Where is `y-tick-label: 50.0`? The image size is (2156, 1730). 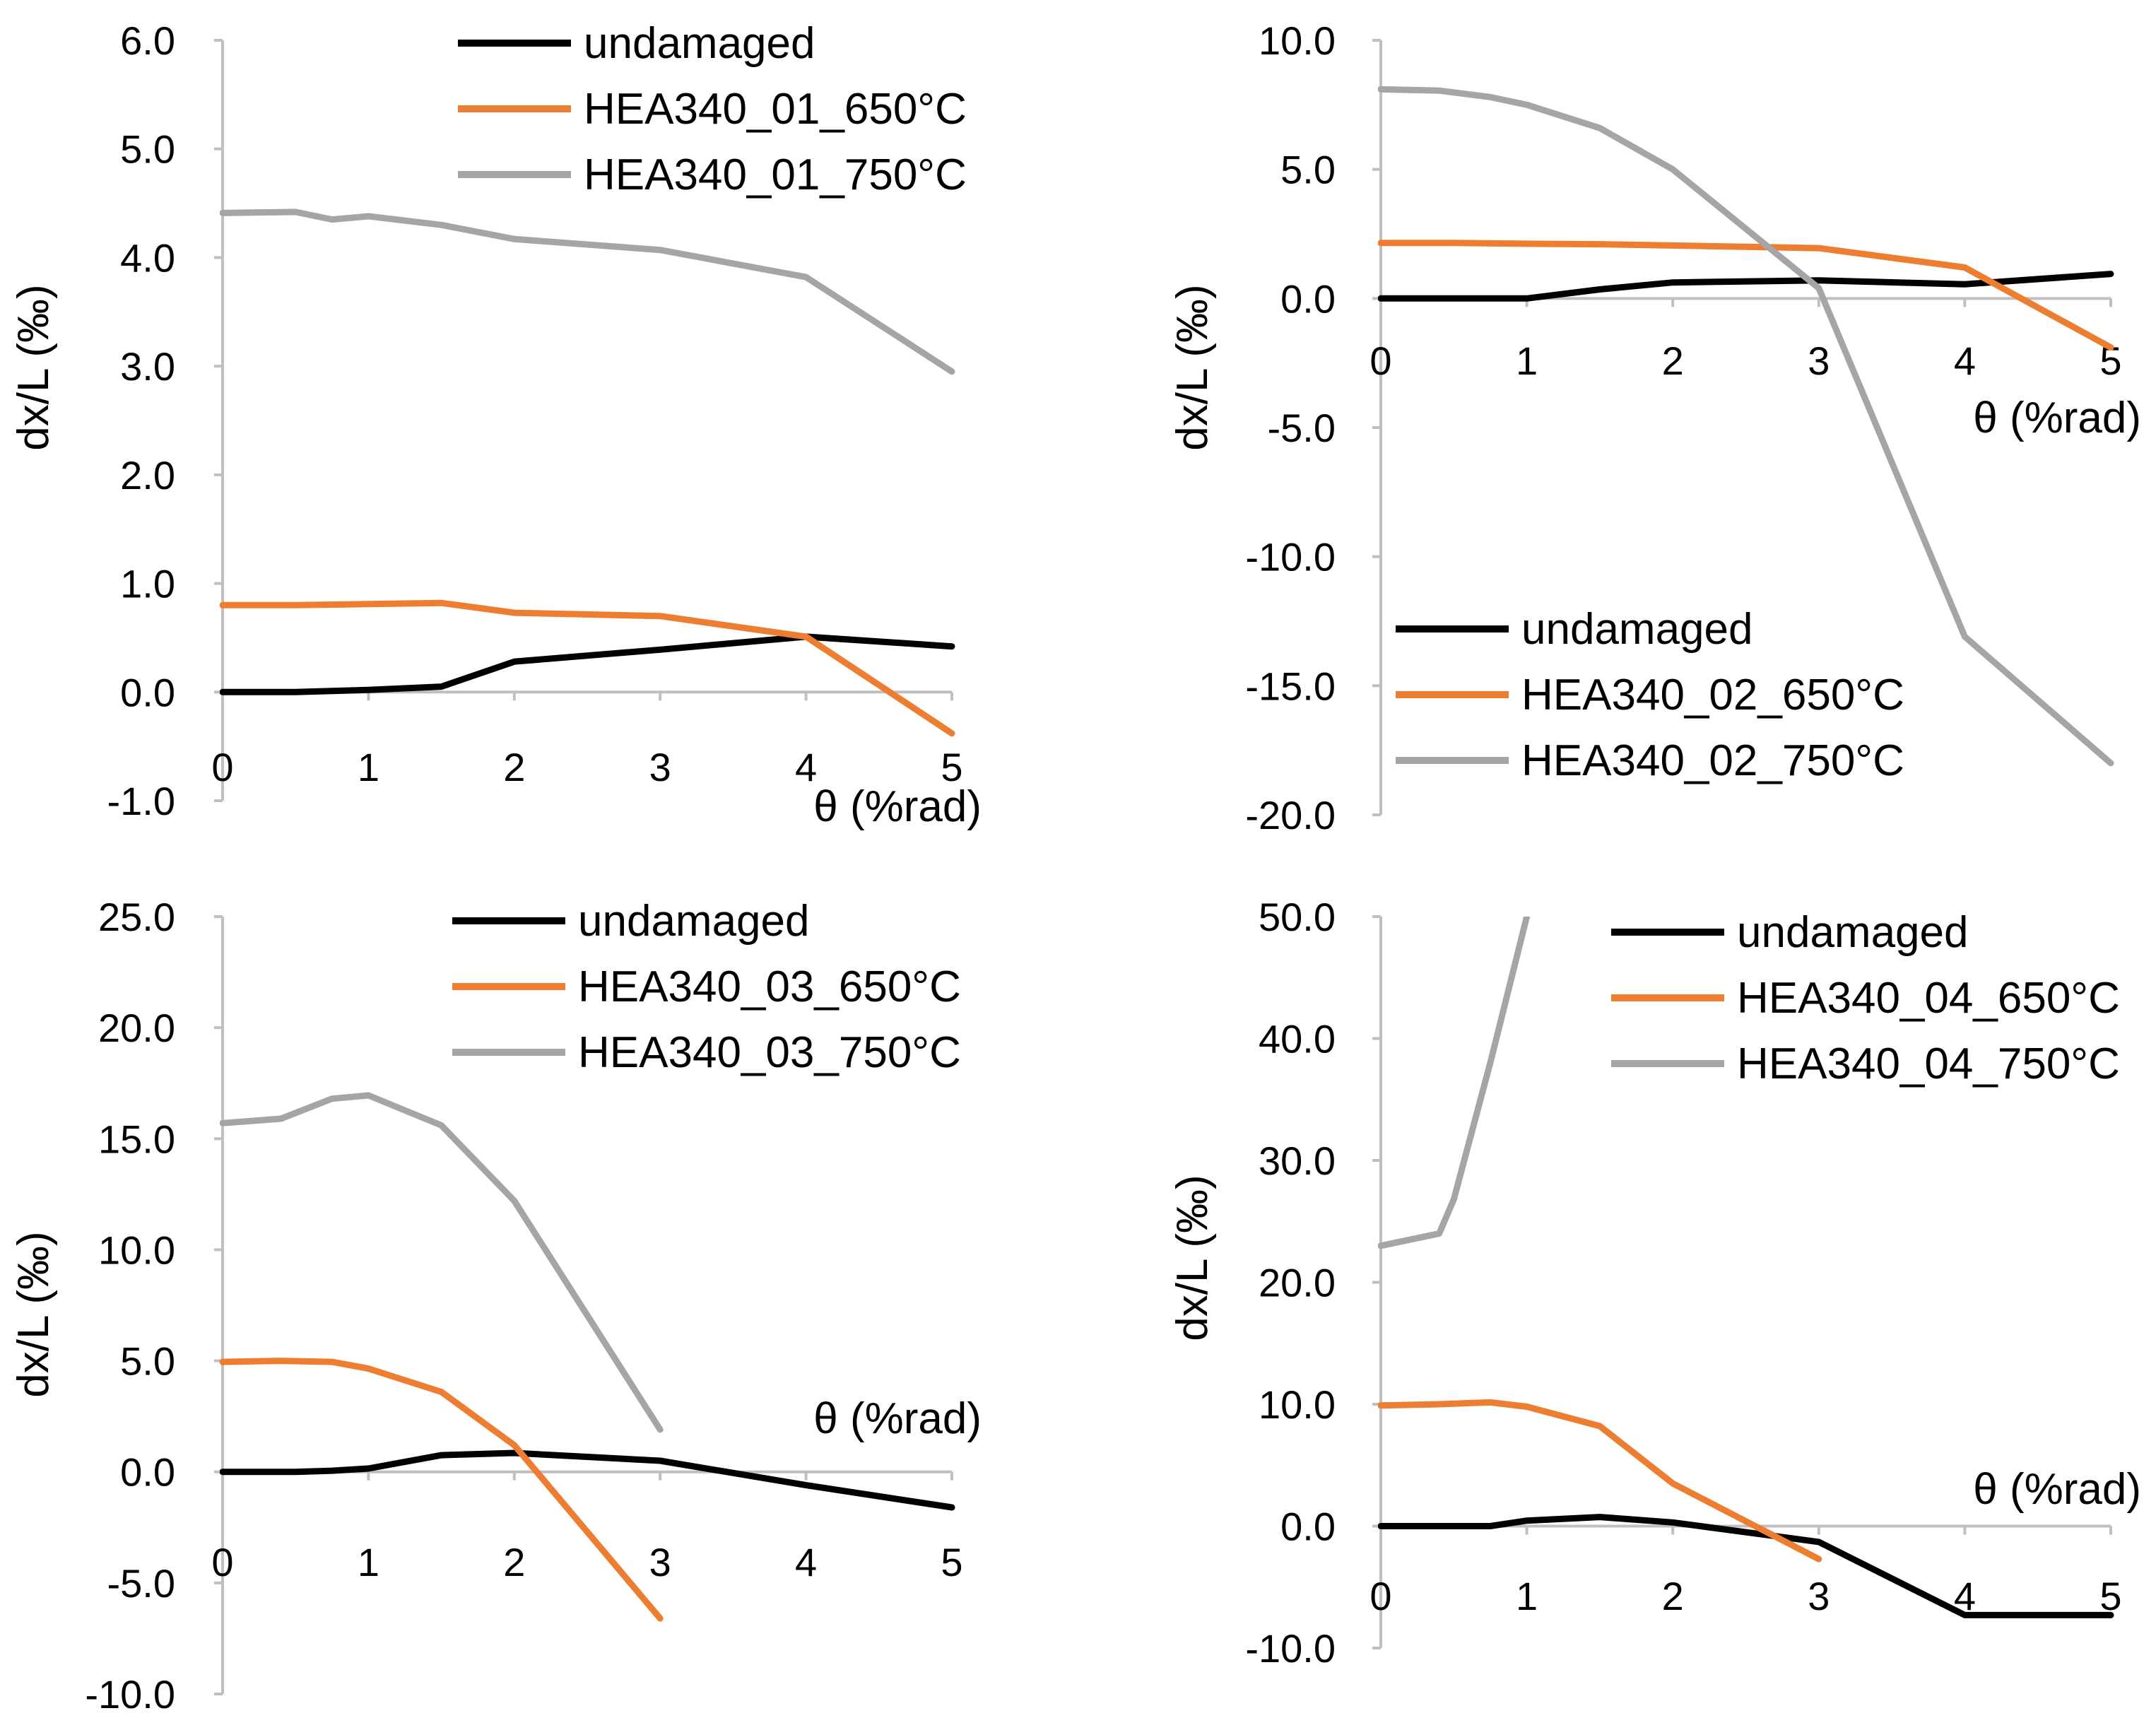
y-tick-label: 50.0 is located at coordinates (1297, 917).